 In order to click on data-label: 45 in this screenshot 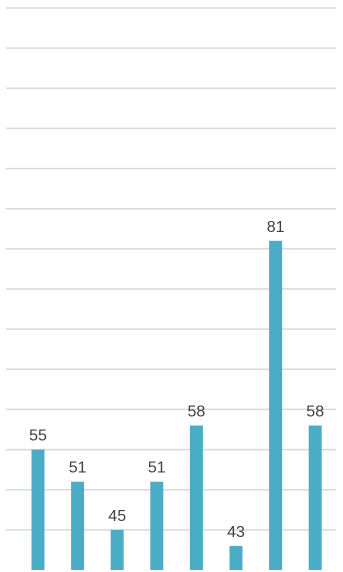, I will do `click(117, 516)`.